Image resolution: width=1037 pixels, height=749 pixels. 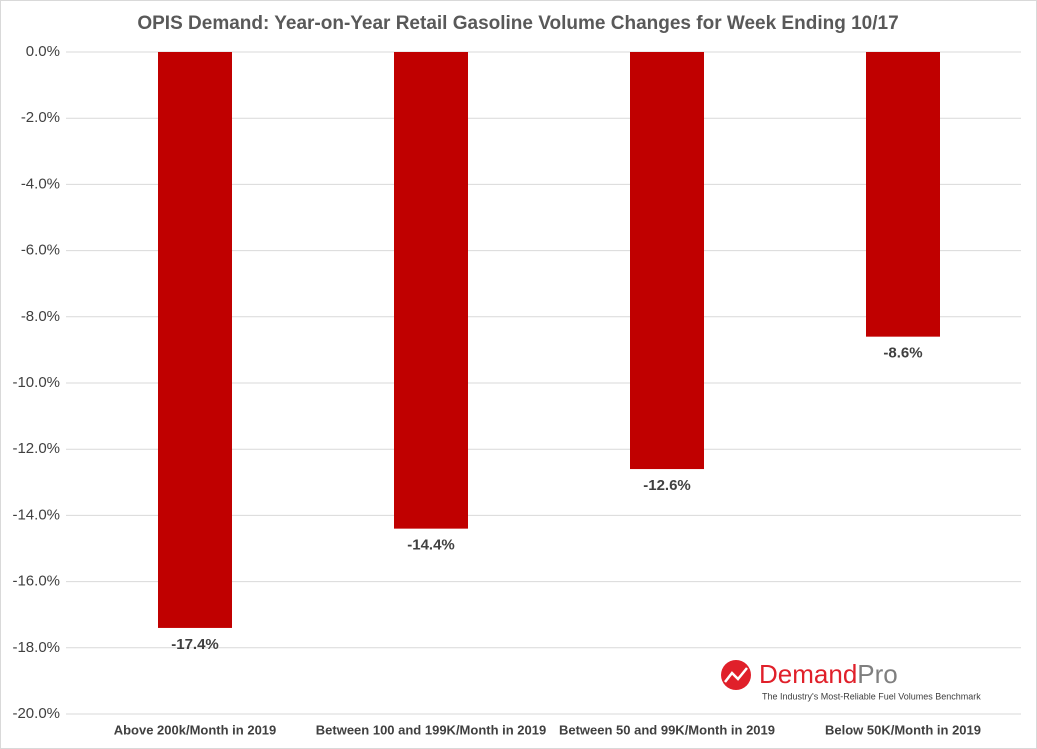 I want to click on data-label: -17.4%, so click(x=195, y=644).